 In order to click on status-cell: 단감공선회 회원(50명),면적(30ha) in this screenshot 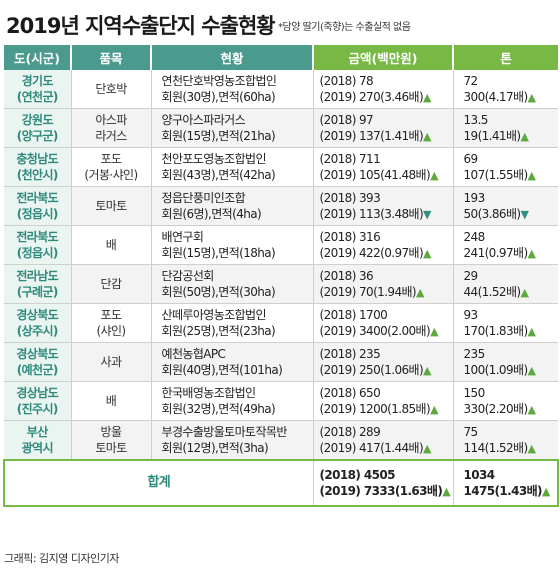, I will do `click(232, 284)`.